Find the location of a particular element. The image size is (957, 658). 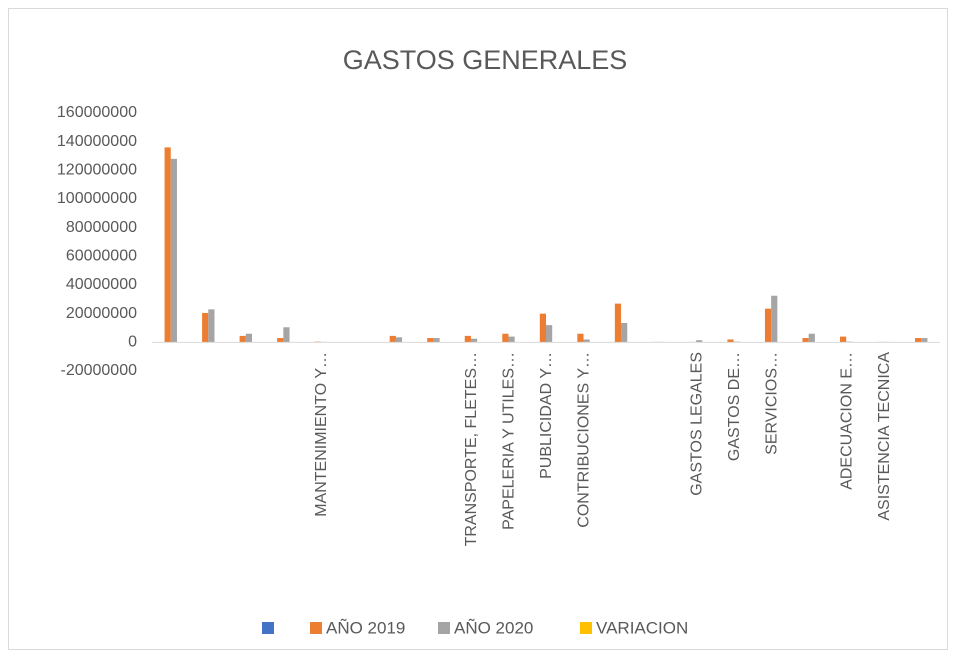

y-tick-label: 140000000 is located at coordinates (97, 141).